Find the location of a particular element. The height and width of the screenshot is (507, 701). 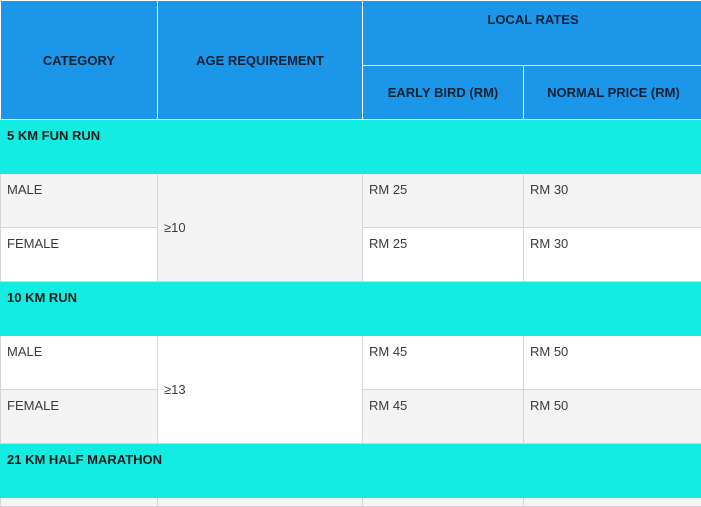

section-row: 5 KM FUN RUN is located at coordinates (351, 147).